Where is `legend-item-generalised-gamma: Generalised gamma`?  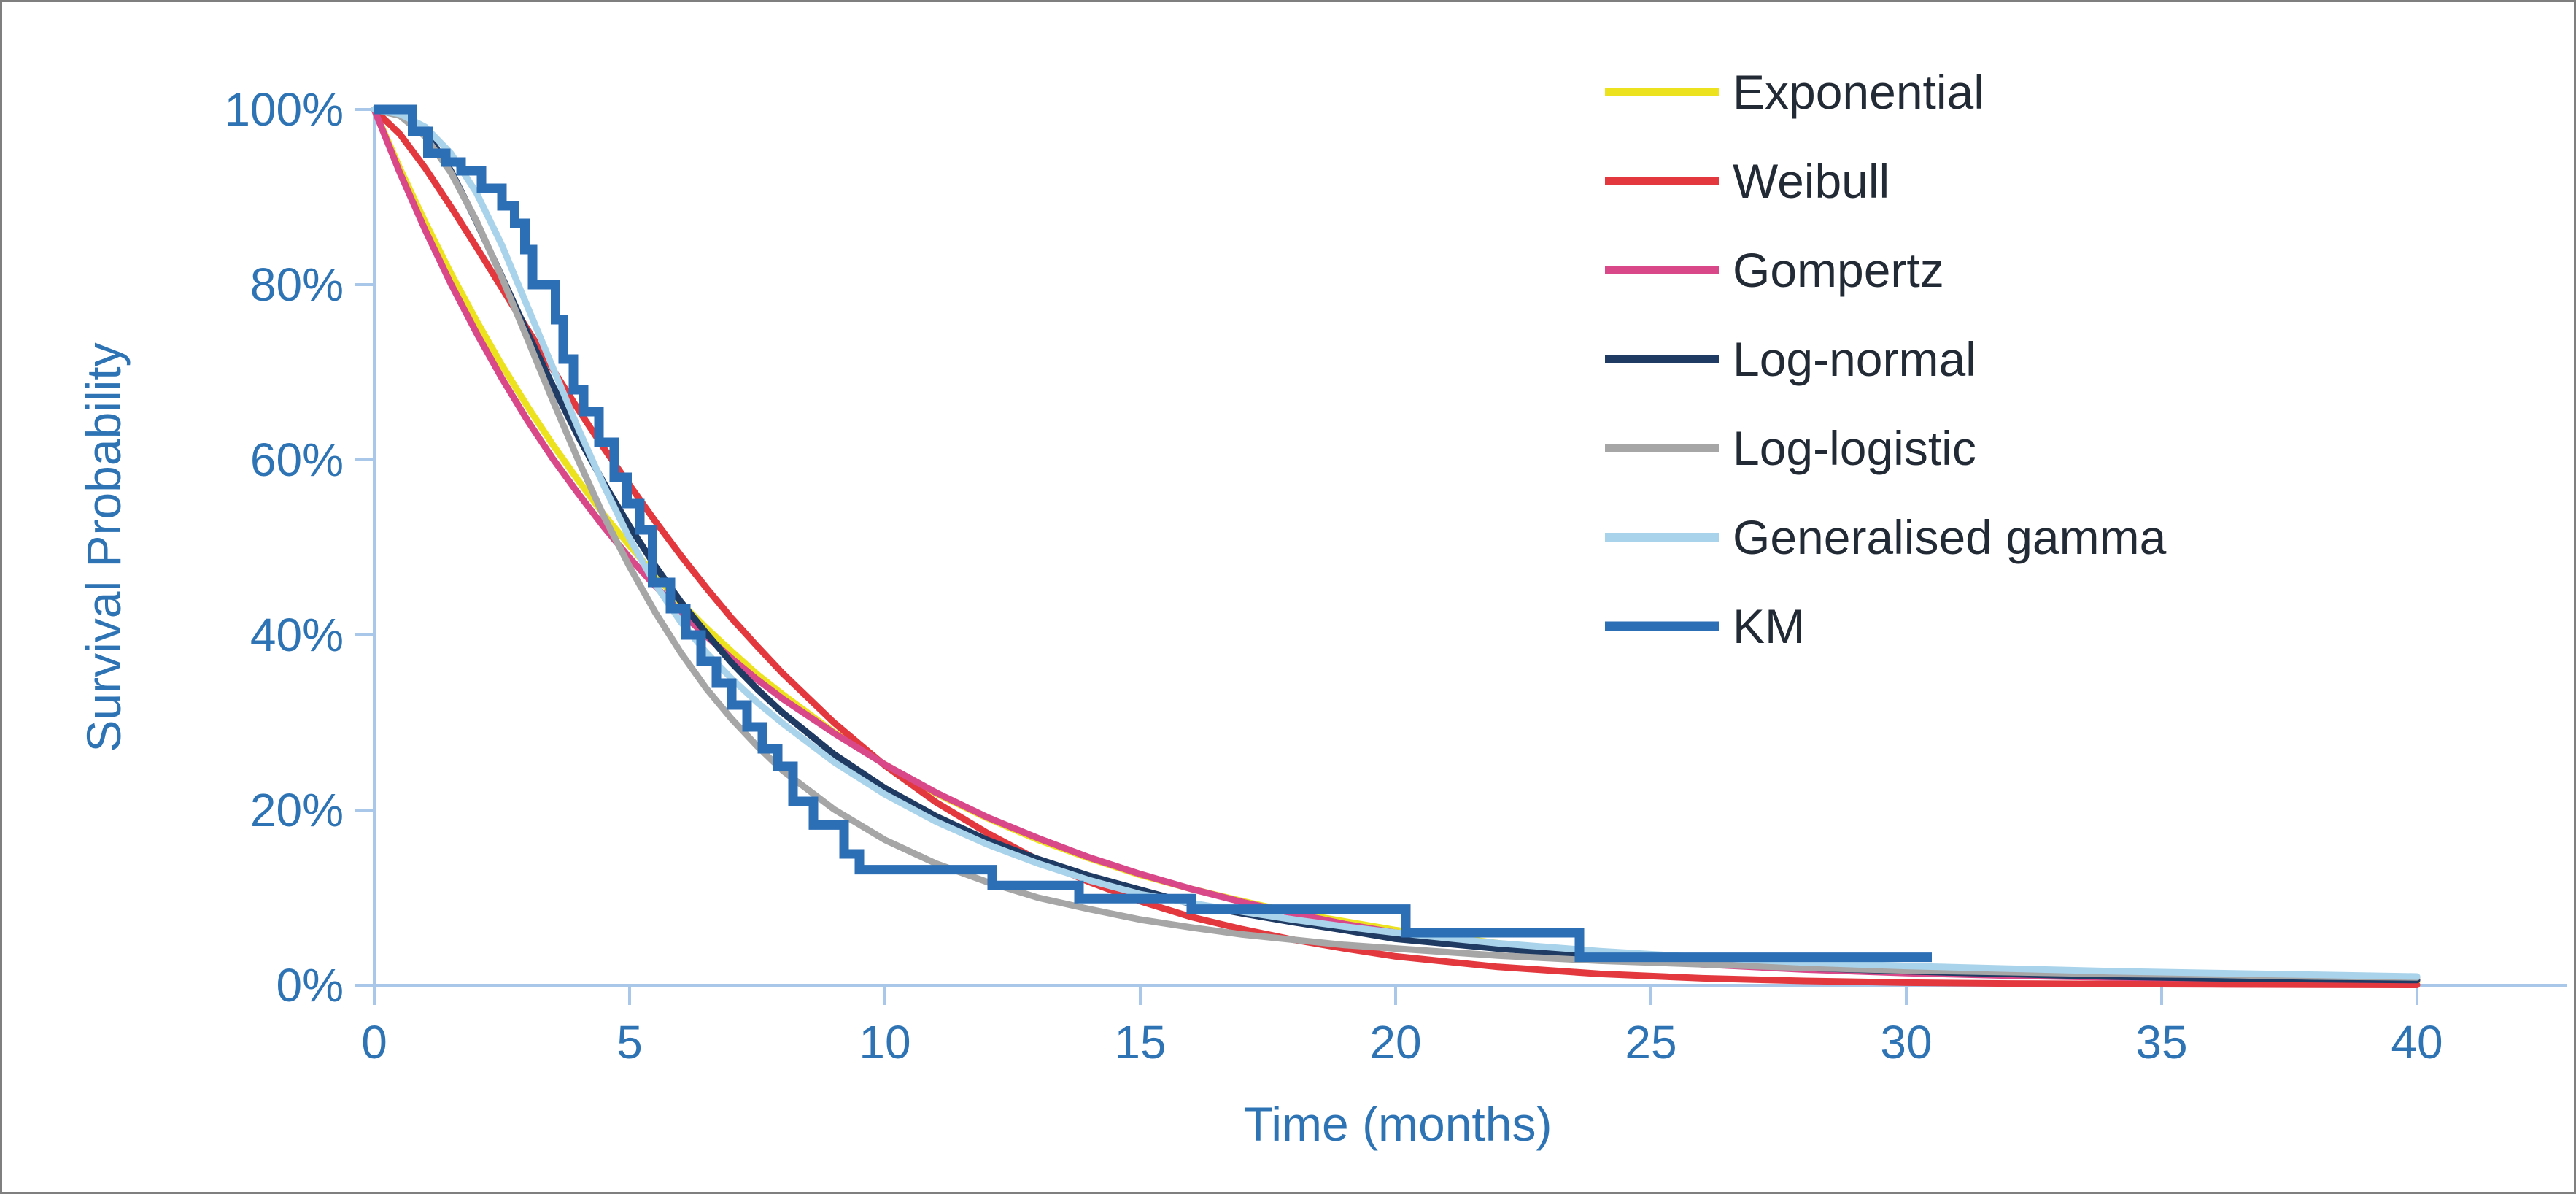
legend-item-generalised-gamma: Generalised gamma is located at coordinates (1886, 537).